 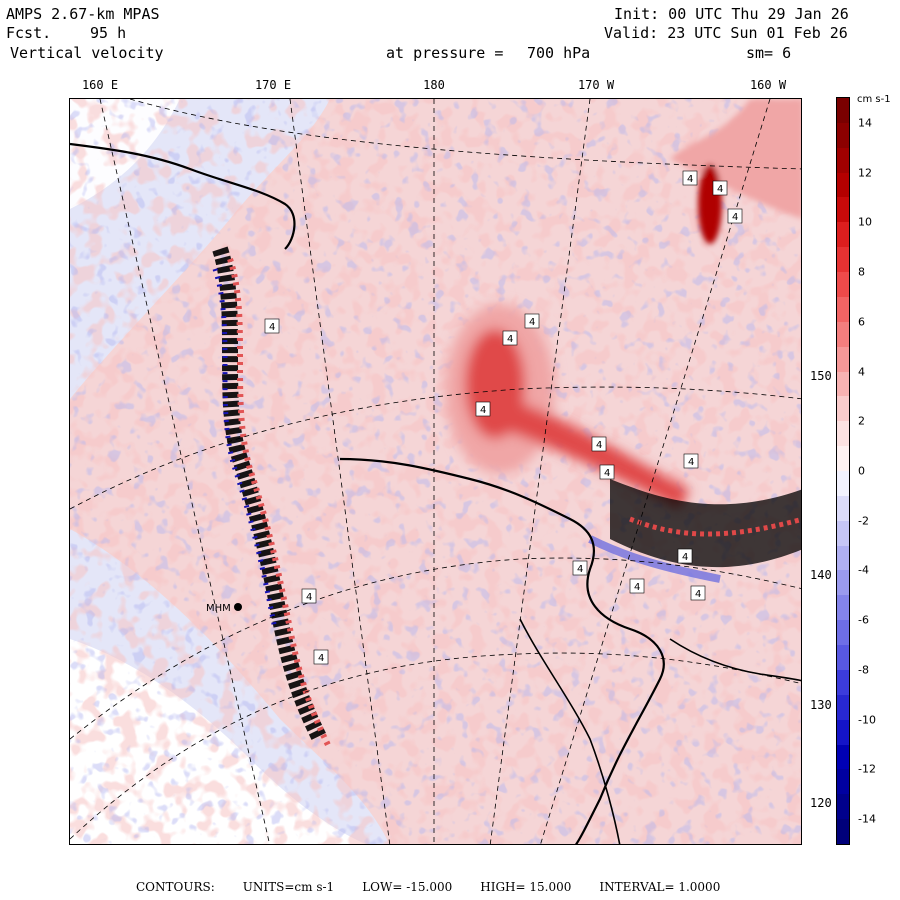 What do you see at coordinates (865, 123) in the screenshot?
I see `colorbar-tick-label: 14` at bounding box center [865, 123].